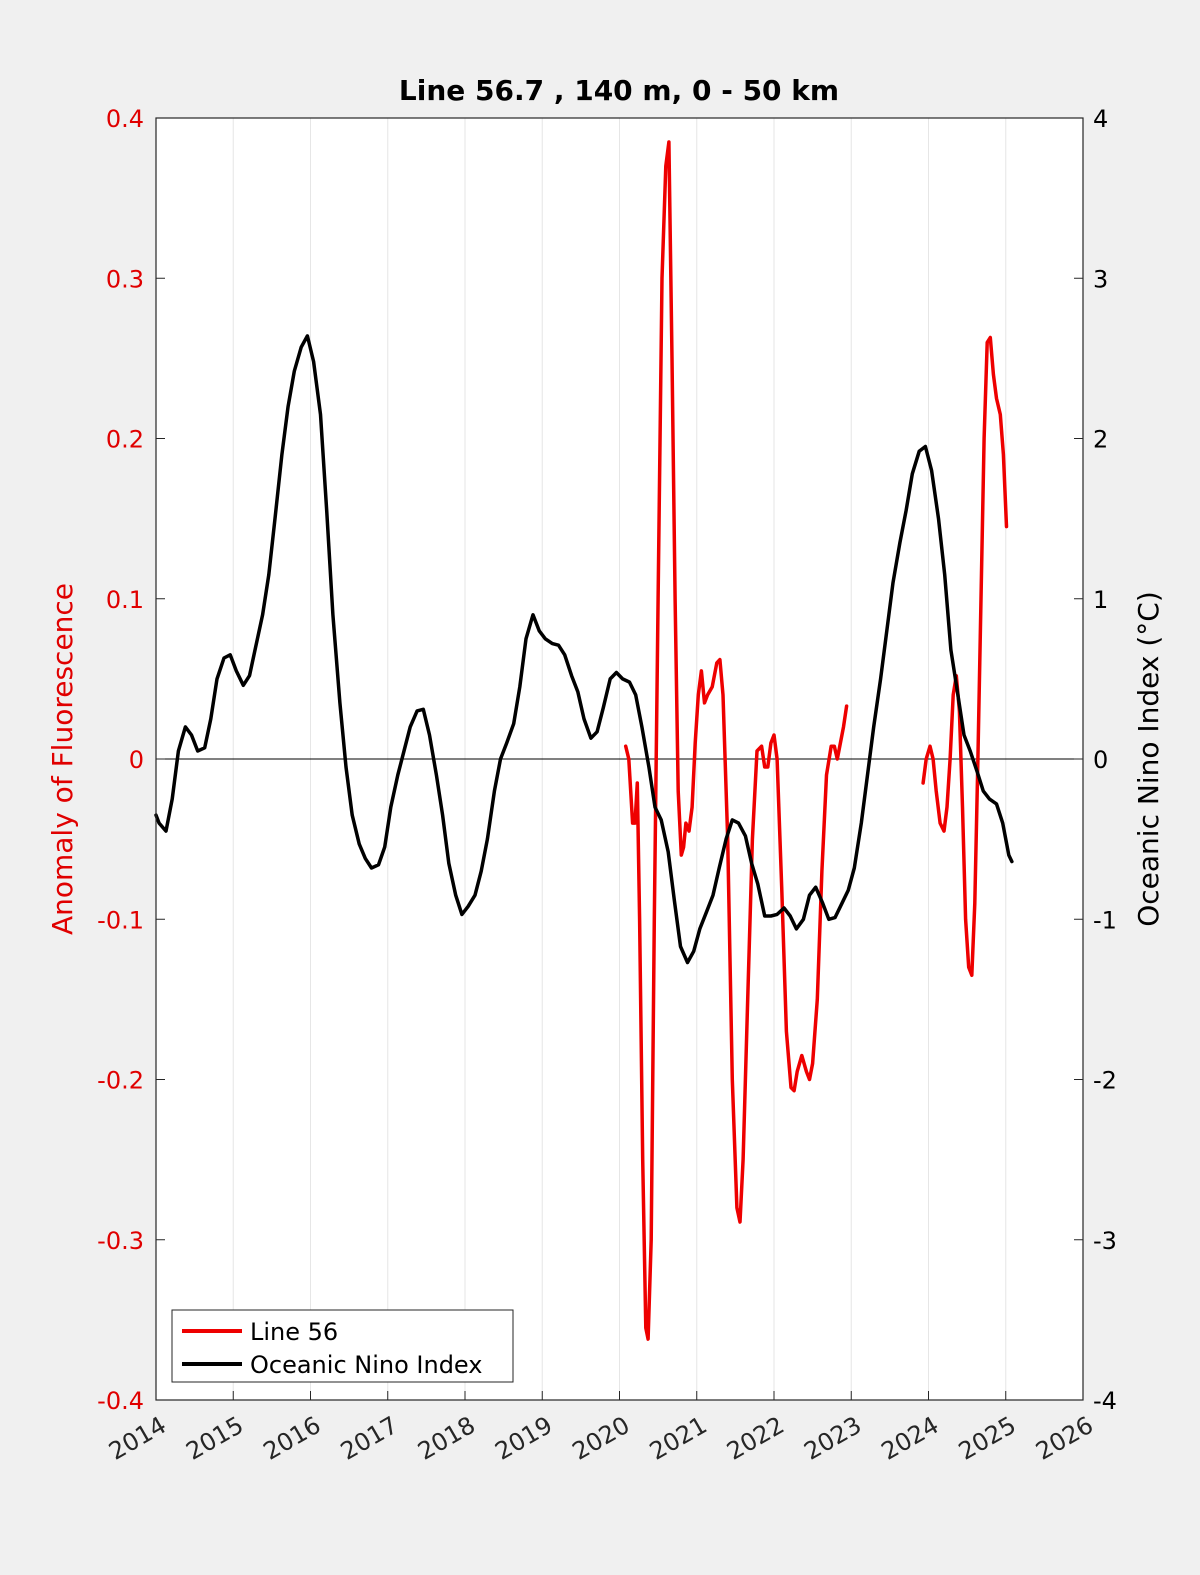 This screenshot has width=1200, height=1575. What do you see at coordinates (1105, 1241) in the screenshot?
I see `right-tick-label--3: -3` at bounding box center [1105, 1241].